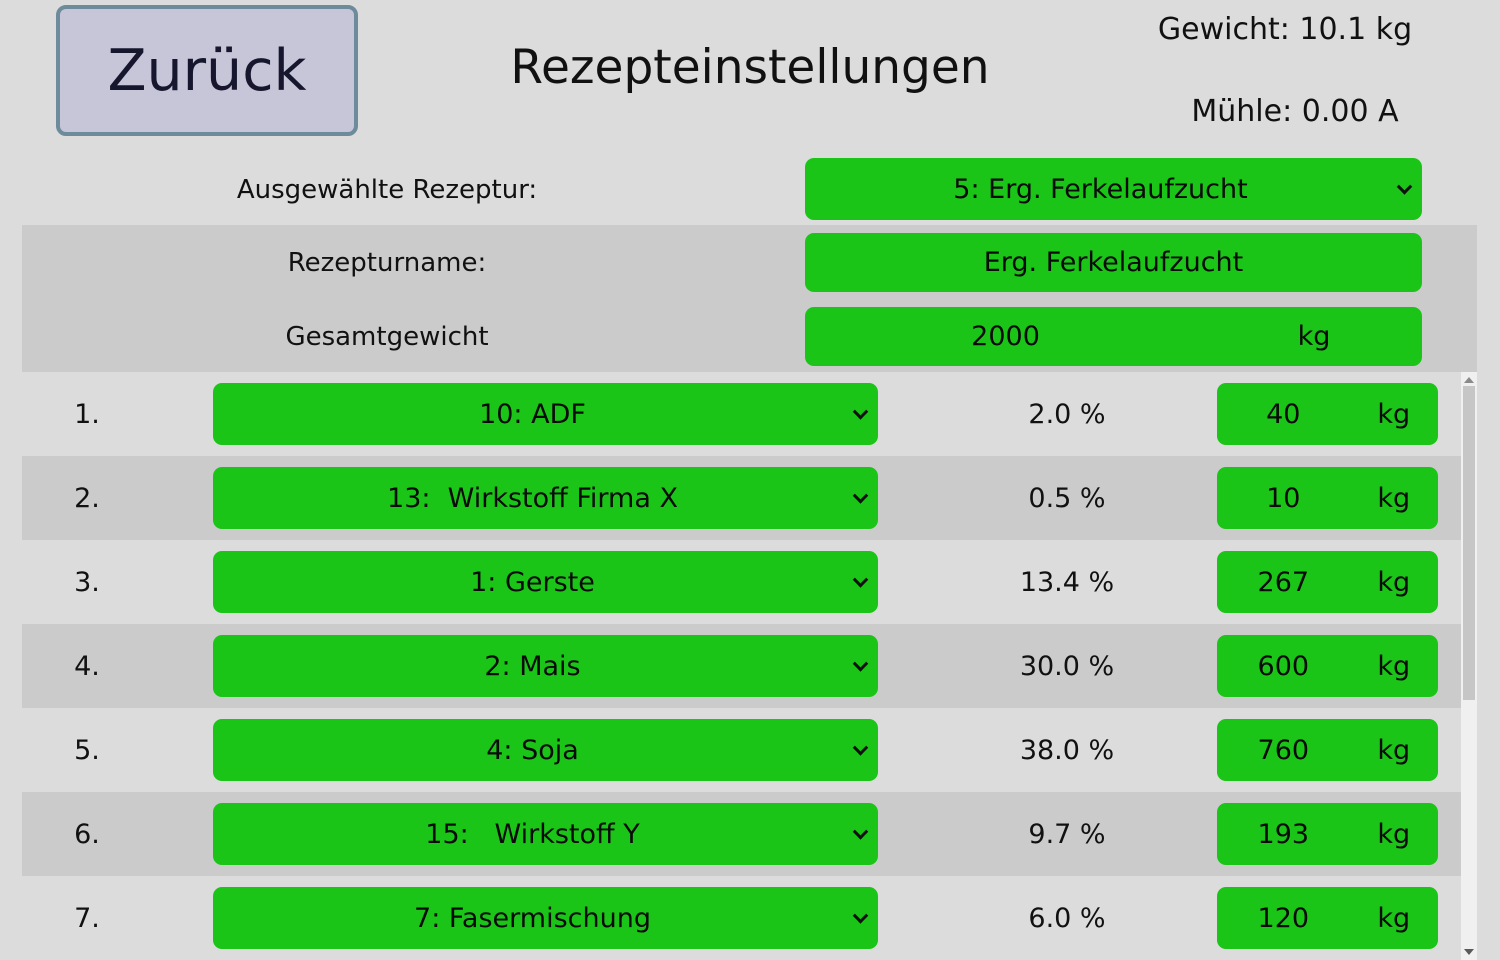 This screenshot has height=960, width=1500. What do you see at coordinates (87, 498) in the screenshot?
I see `row-number: 2.` at bounding box center [87, 498].